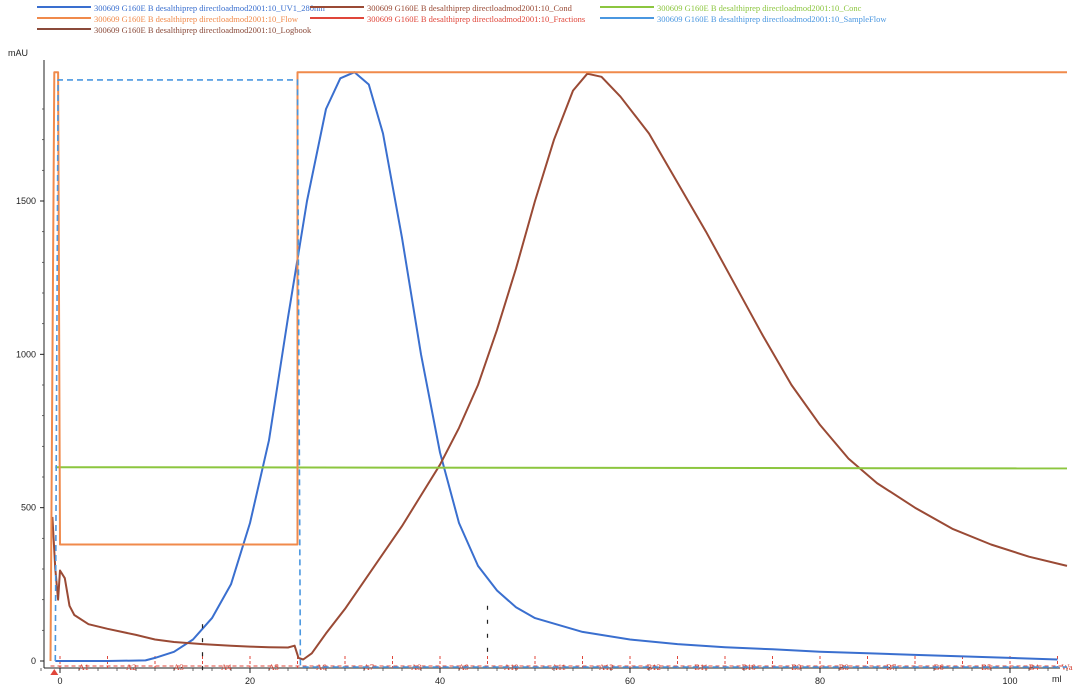 This screenshot has width=1073, height=697. I want to click on fraction-label: A10, so click(511, 667).